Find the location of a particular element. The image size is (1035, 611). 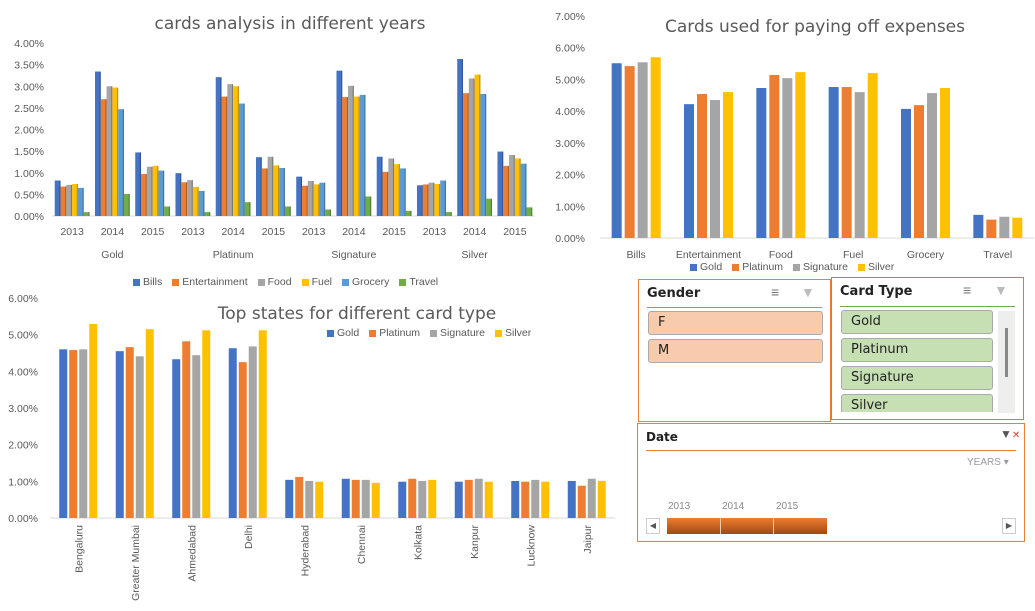

card-type-item-silver: Silver is located at coordinates (917, 403).